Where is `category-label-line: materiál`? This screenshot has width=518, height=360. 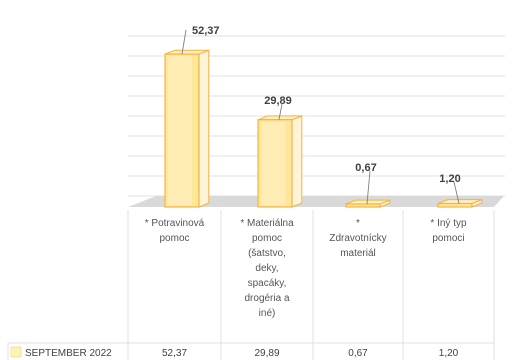
category-label-line: materiál is located at coordinates (358, 253).